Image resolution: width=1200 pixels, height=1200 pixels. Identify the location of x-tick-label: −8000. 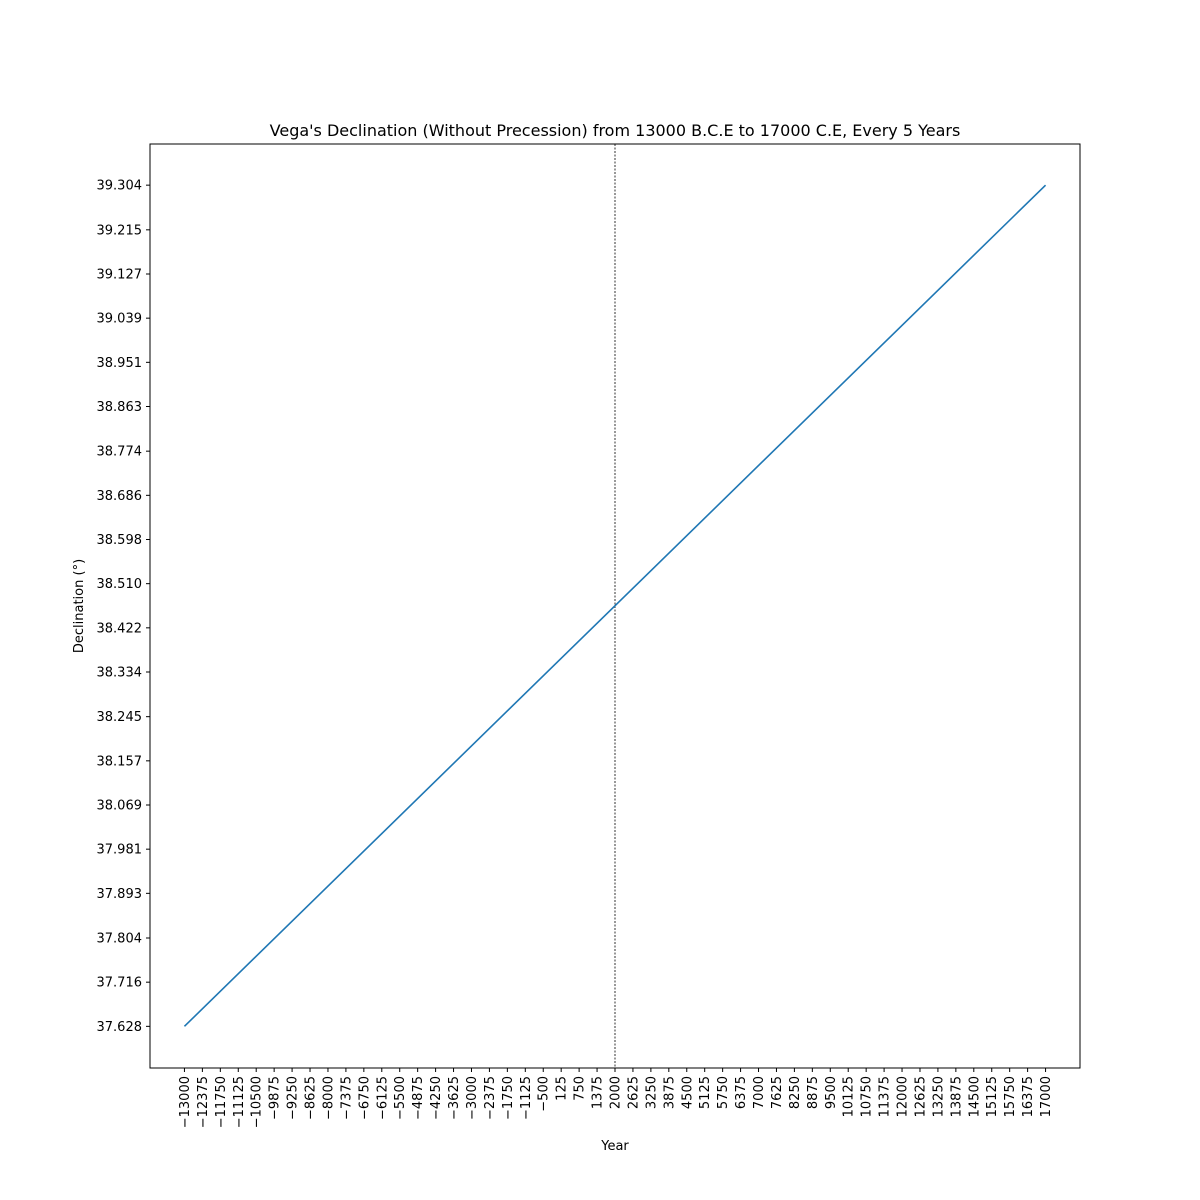
(328, 1098).